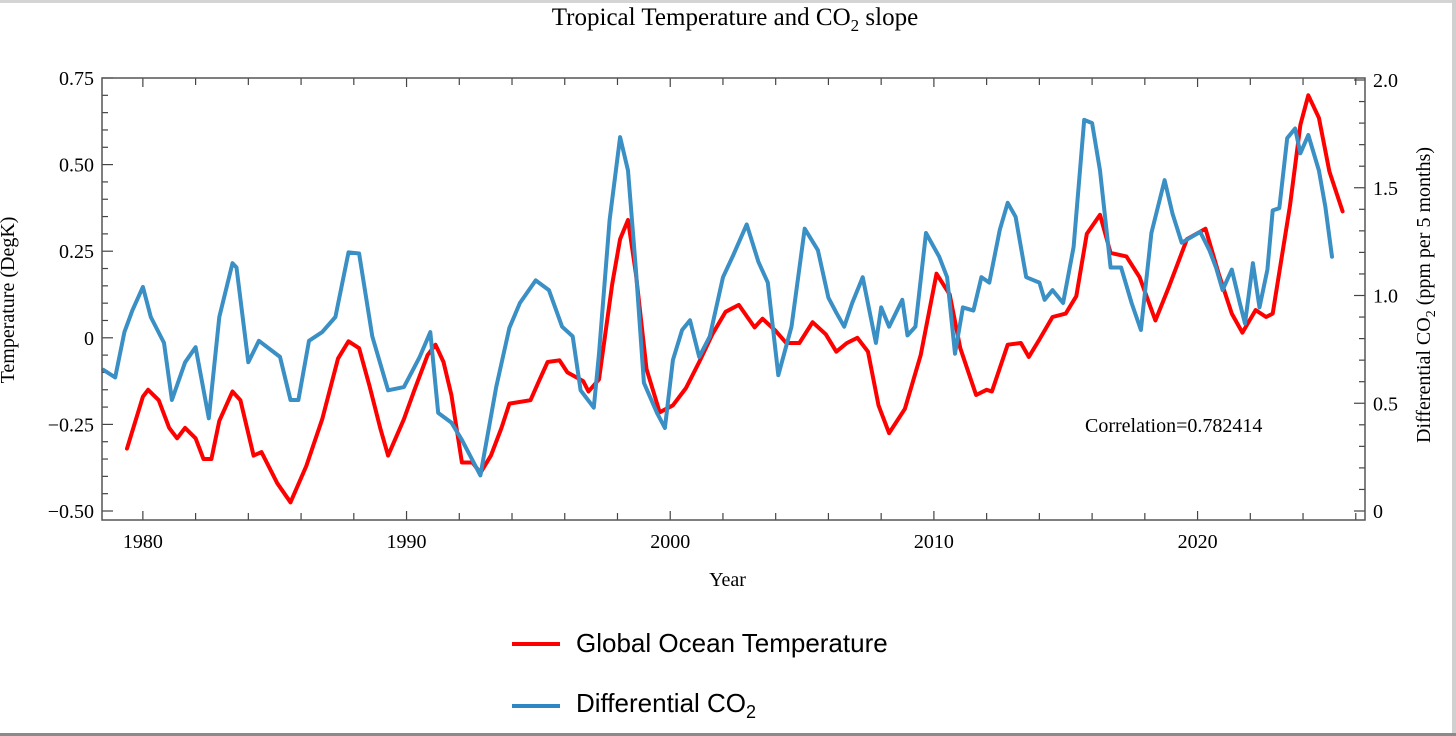 This screenshot has height=736, width=1456. Describe the element at coordinates (855, 25) in the screenshot. I see `chart-title-subscript: 2` at that location.